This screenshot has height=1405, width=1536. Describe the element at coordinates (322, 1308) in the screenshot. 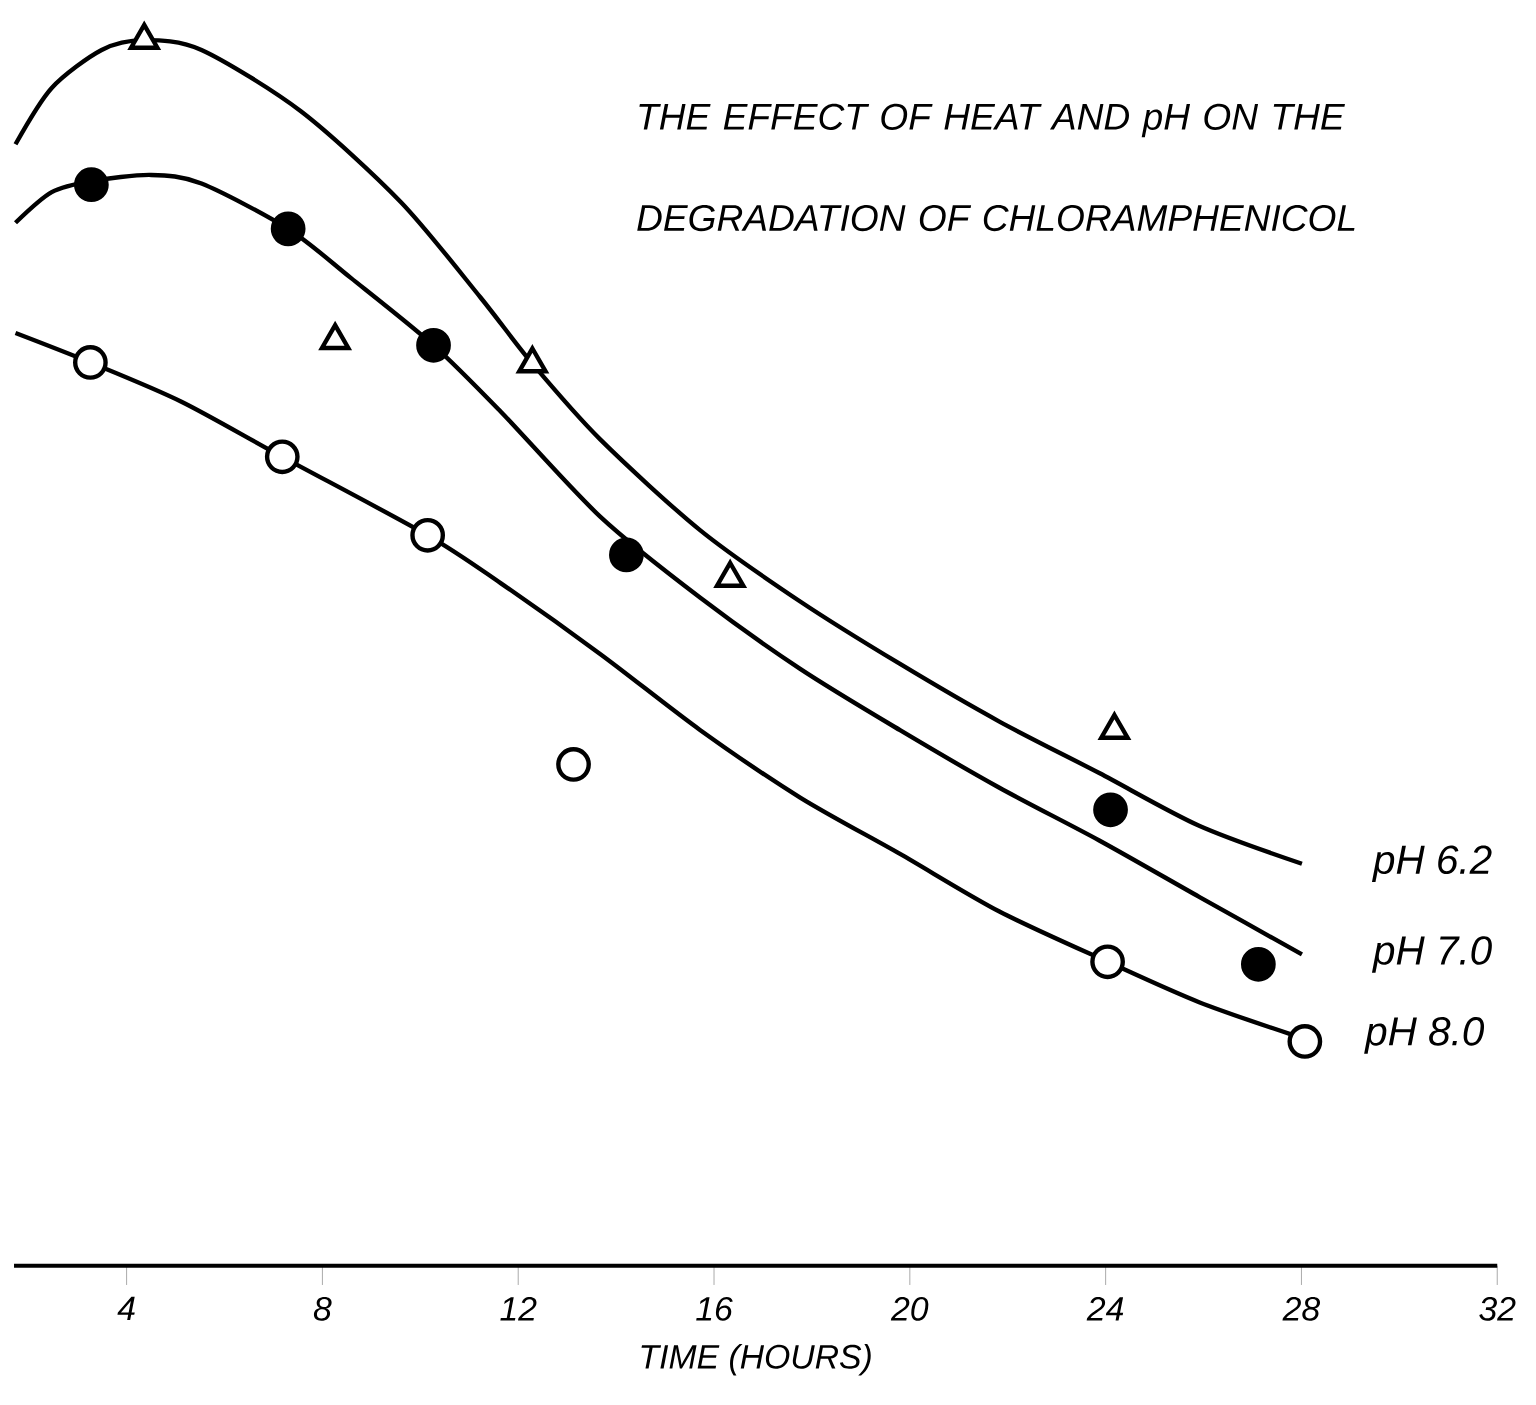

I see `x-tick-label: 8` at that location.